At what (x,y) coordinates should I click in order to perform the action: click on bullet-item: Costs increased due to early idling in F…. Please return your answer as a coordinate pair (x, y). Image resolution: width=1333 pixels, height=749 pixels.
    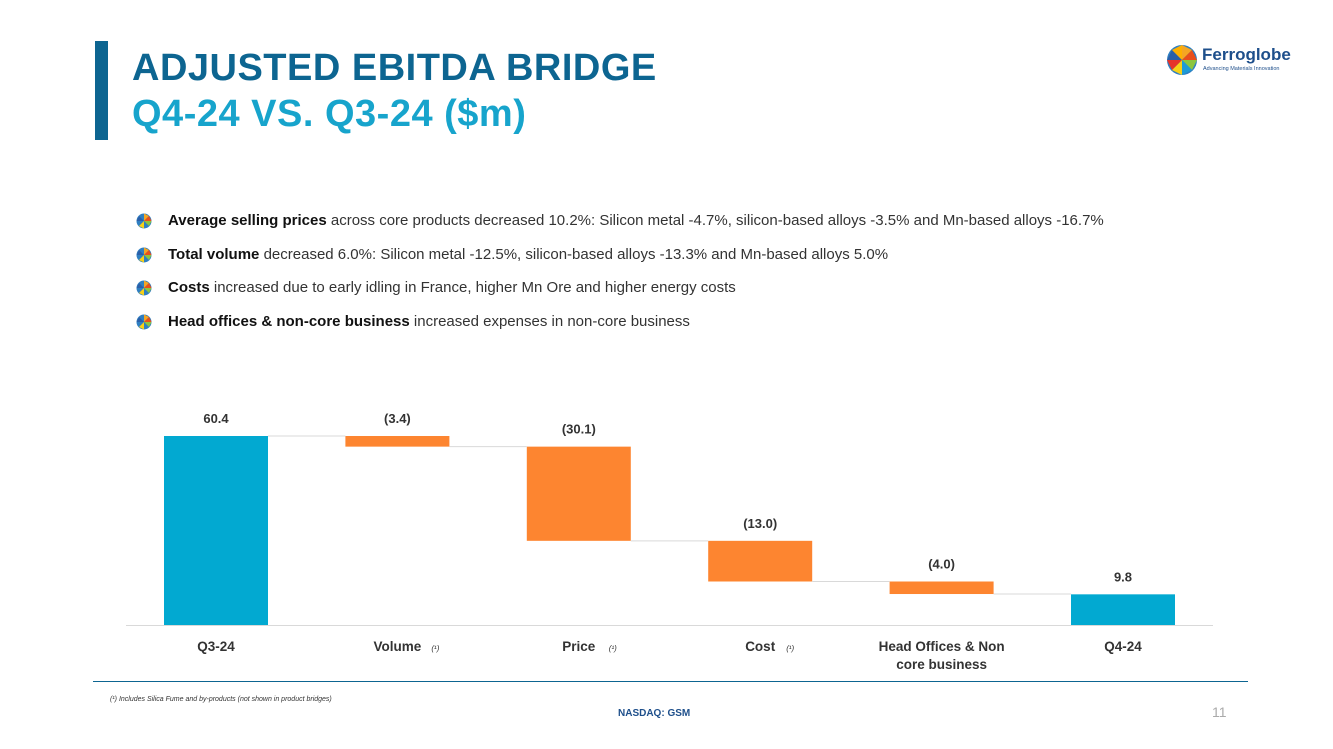
    Looking at the image, I should click on (726, 294).